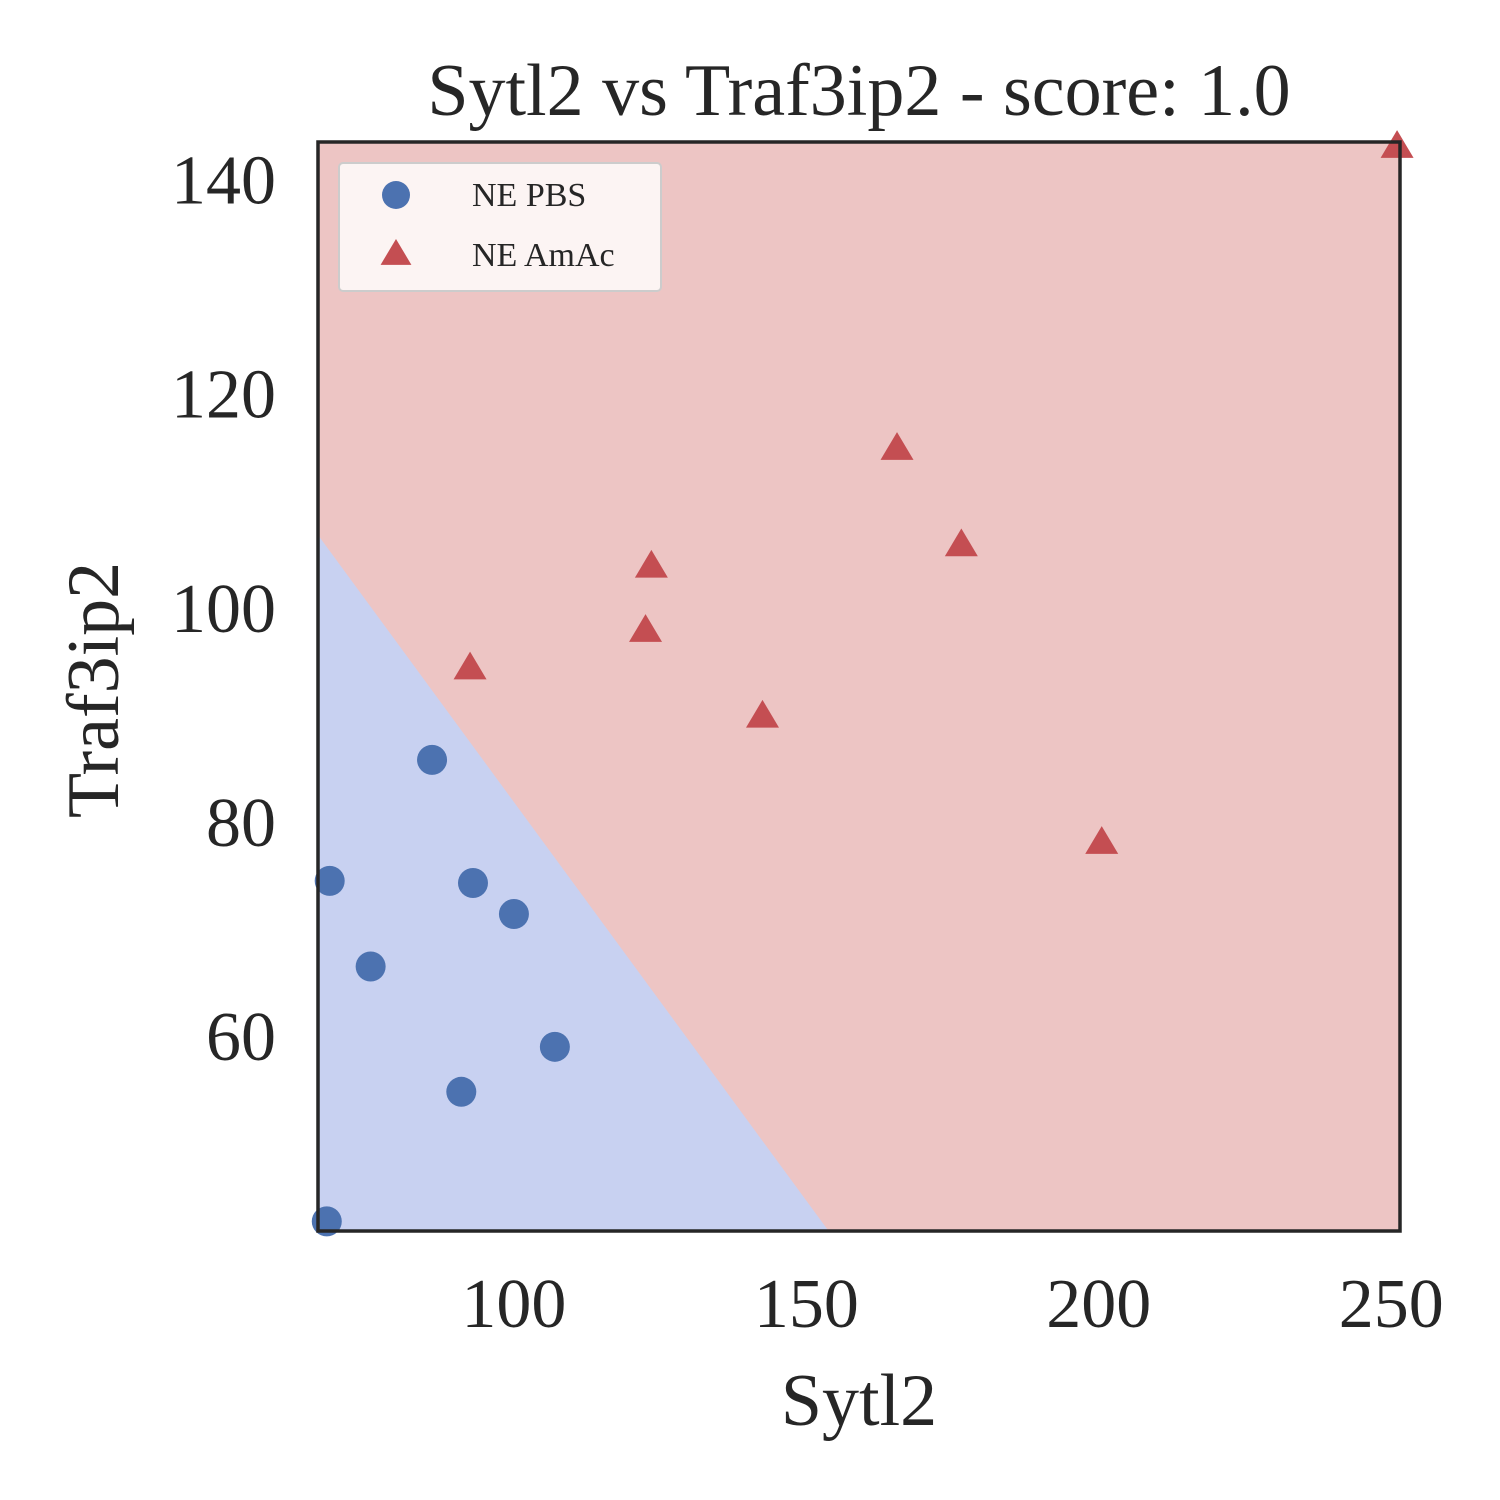  What do you see at coordinates (223, 609) in the screenshot?
I see `y-tick-label: 100` at bounding box center [223, 609].